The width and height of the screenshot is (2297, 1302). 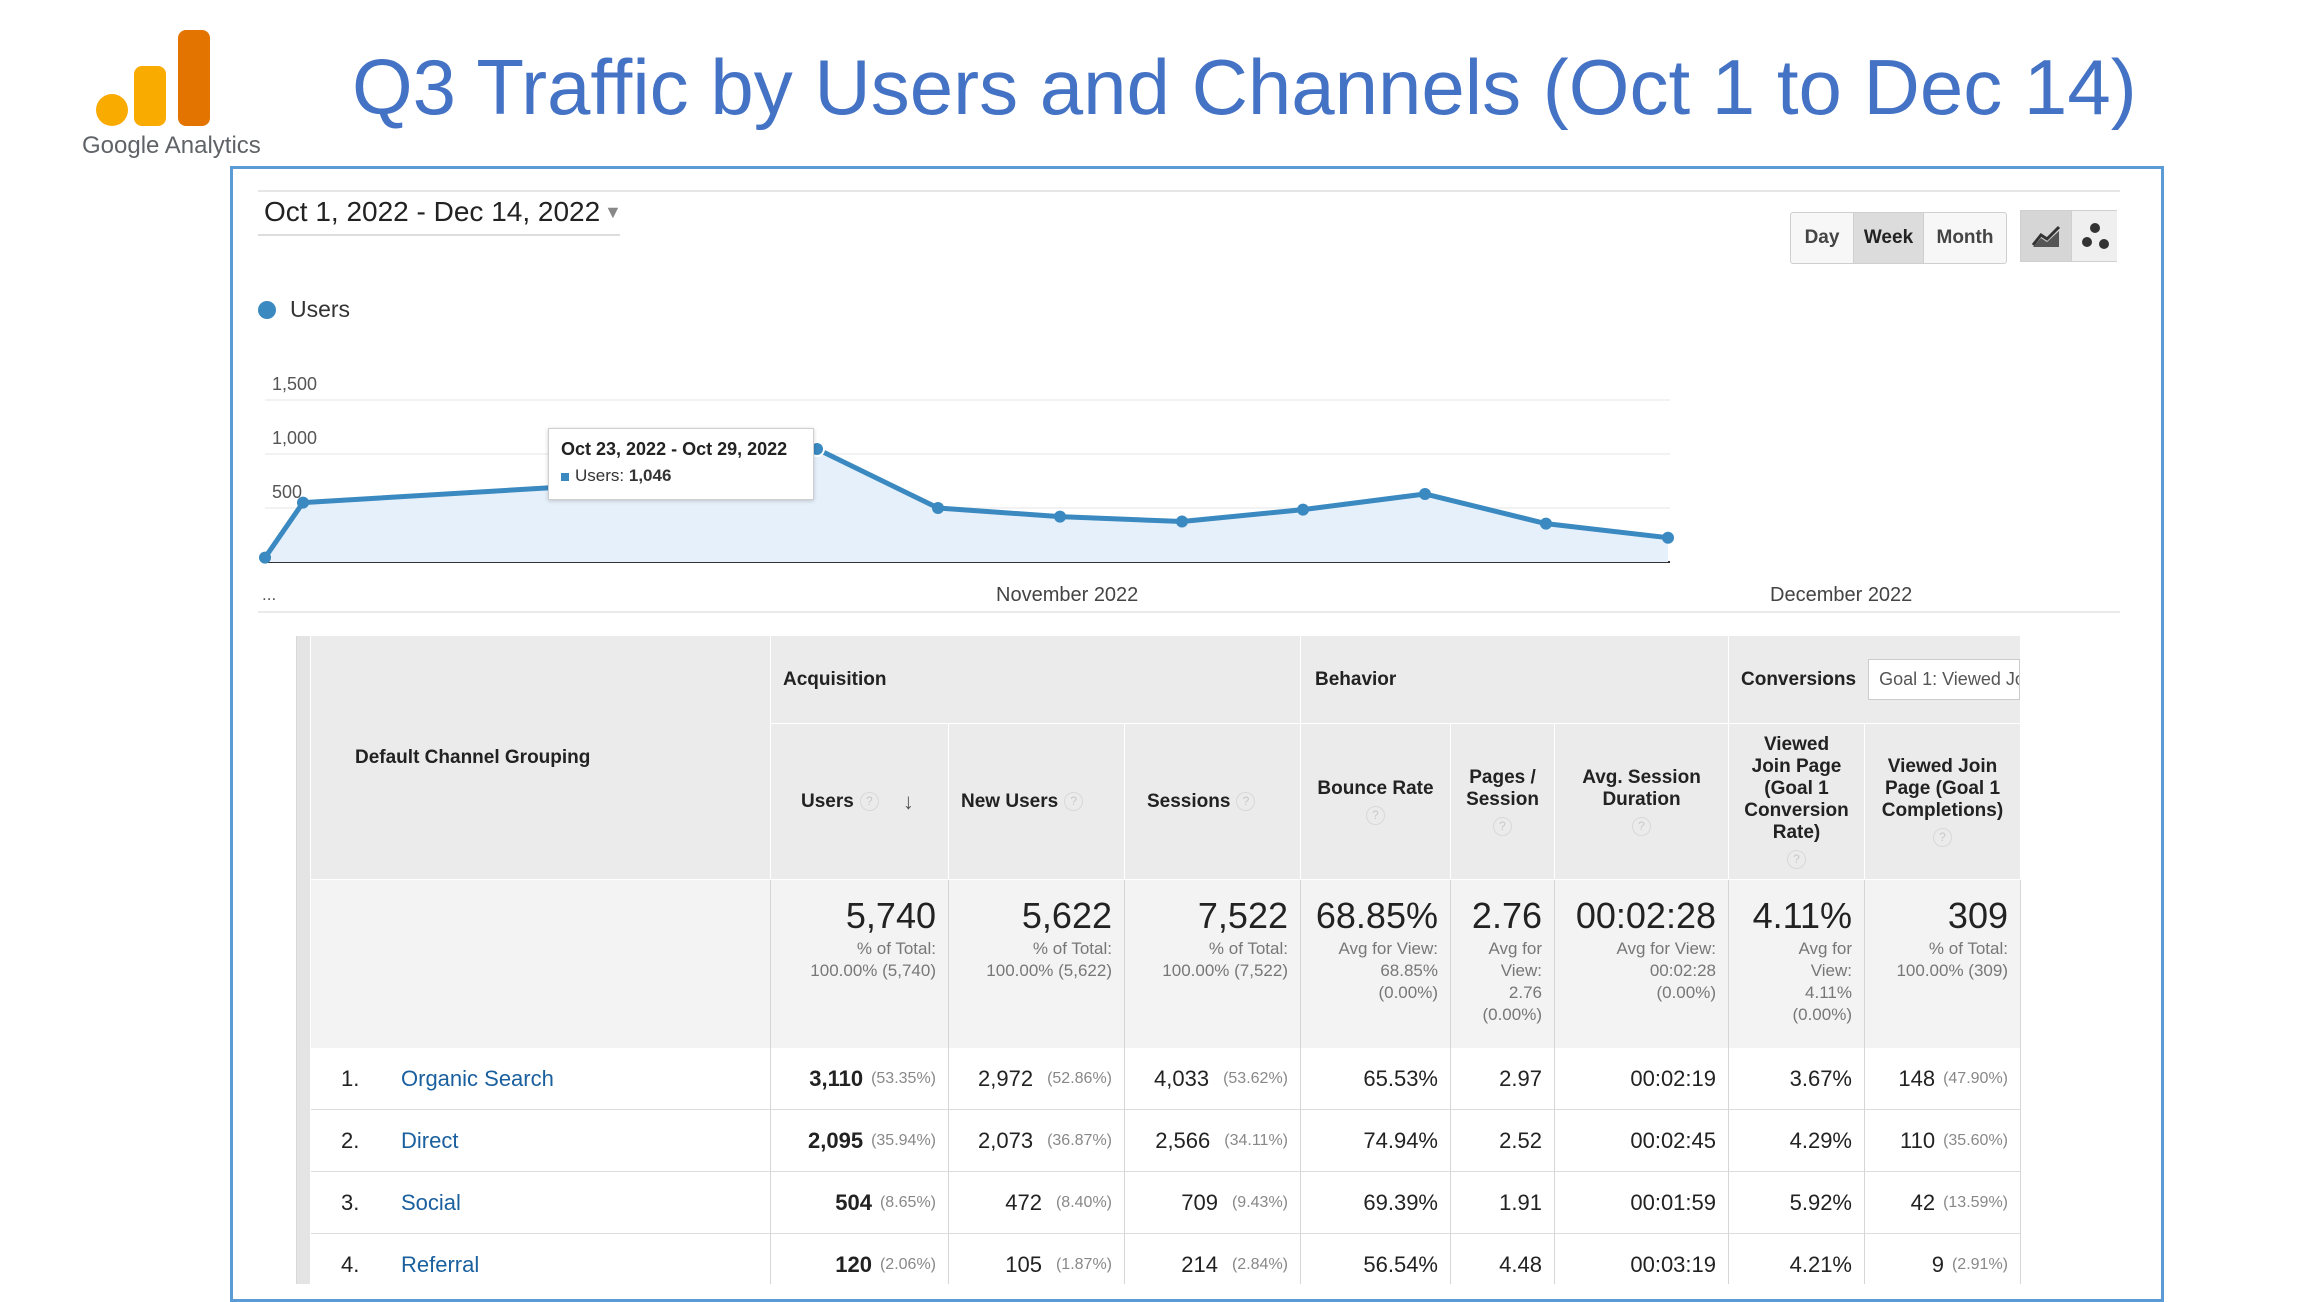 What do you see at coordinates (430, 1140) in the screenshot?
I see `channel-link: Direct` at bounding box center [430, 1140].